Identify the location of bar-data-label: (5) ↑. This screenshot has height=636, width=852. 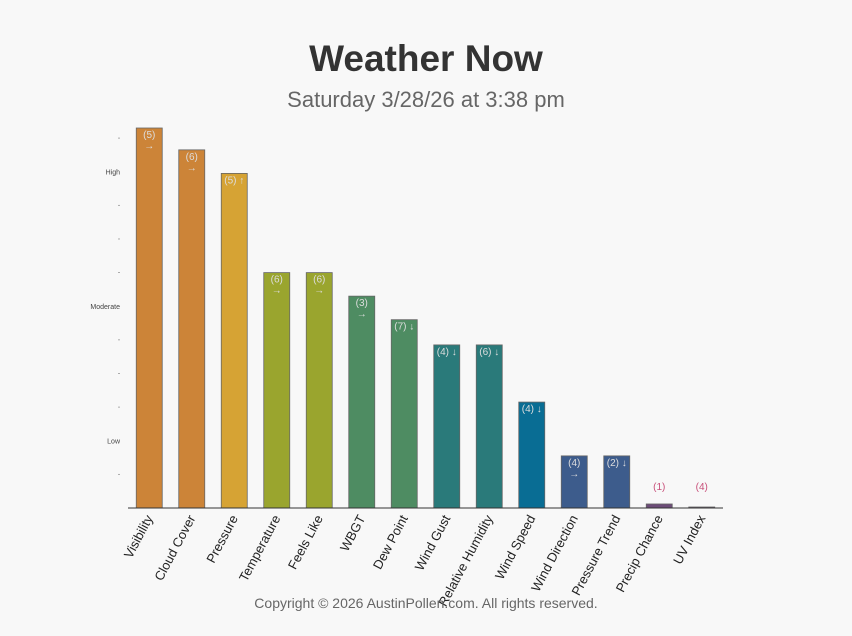
(234, 180).